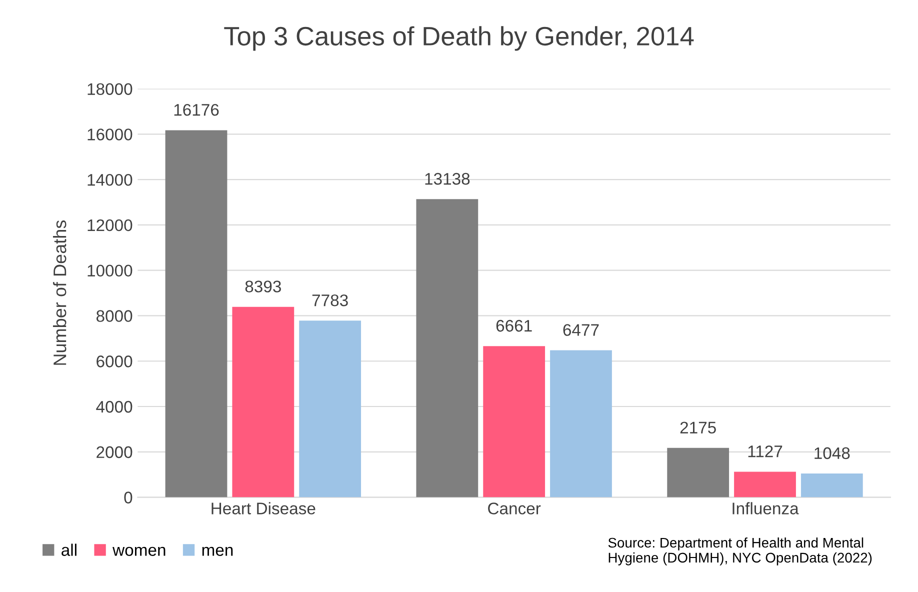  What do you see at coordinates (264, 508) in the screenshot?
I see `x-tick-label: Heart Disease` at bounding box center [264, 508].